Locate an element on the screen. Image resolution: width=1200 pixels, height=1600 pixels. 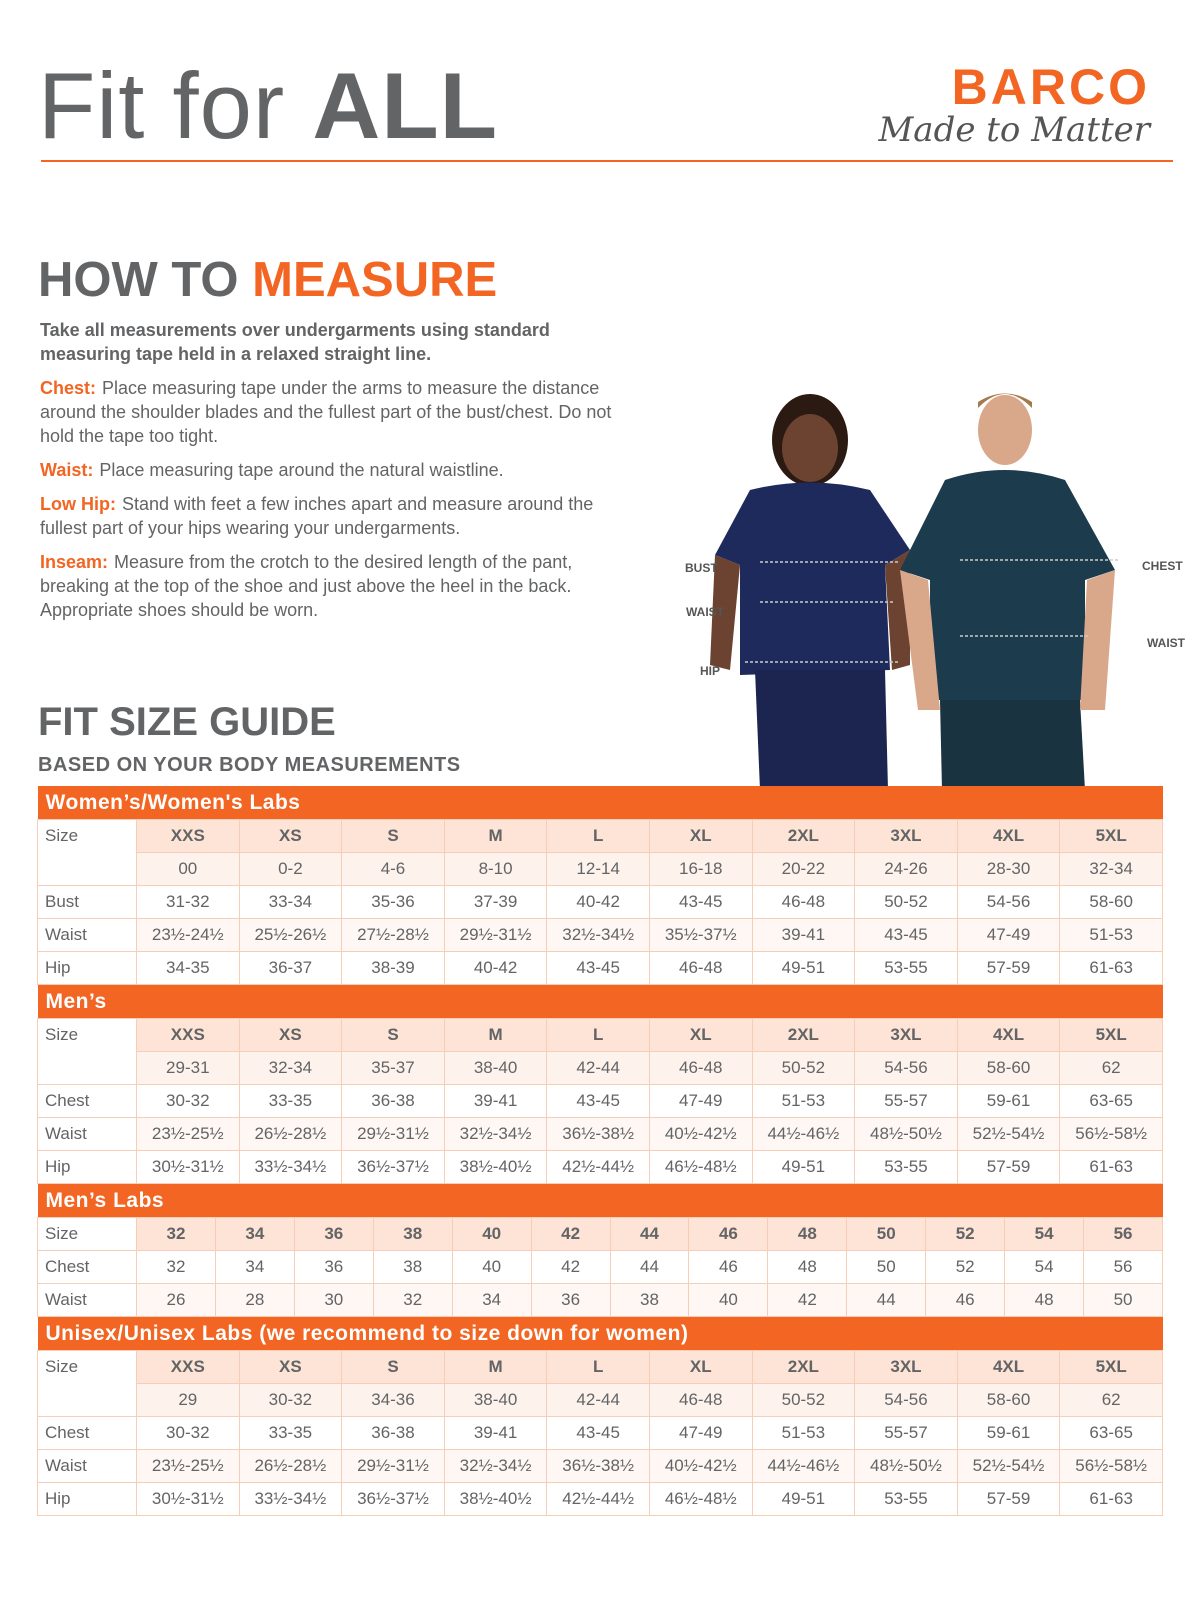
number-size-cell: 46-48 is located at coordinates (700, 1400).